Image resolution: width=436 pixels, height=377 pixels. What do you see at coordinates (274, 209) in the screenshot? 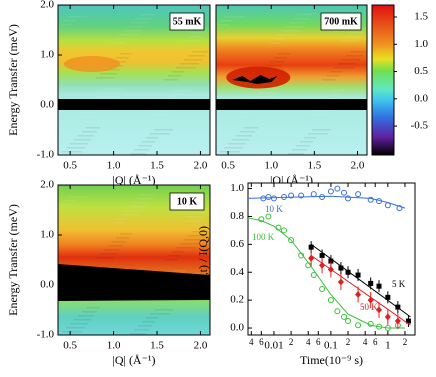
I see `series-label: 10 K` at bounding box center [274, 209].